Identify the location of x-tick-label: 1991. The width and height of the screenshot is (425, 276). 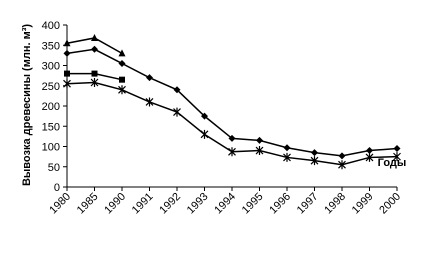
(143, 204).